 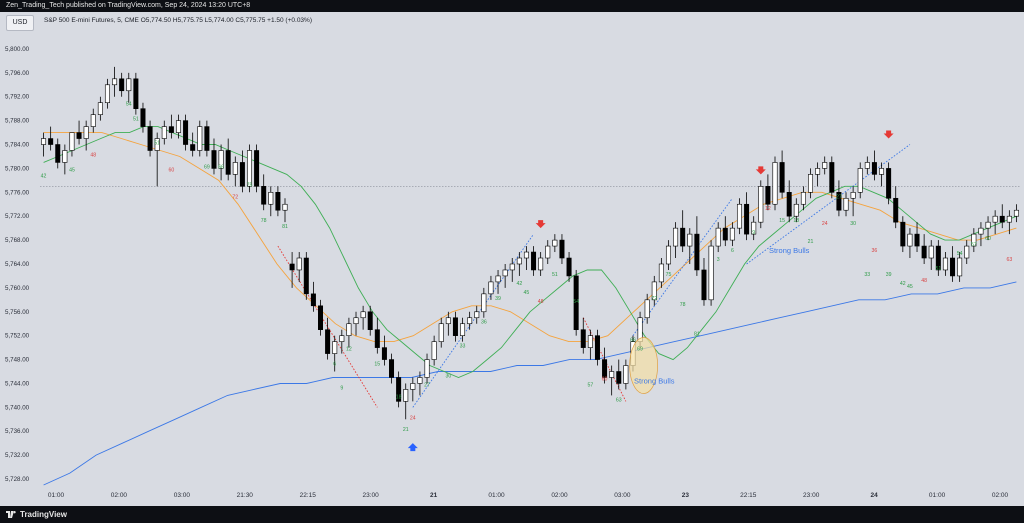 What do you see at coordinates (20, 23) in the screenshot?
I see `currency-button: USD` at bounding box center [20, 23].